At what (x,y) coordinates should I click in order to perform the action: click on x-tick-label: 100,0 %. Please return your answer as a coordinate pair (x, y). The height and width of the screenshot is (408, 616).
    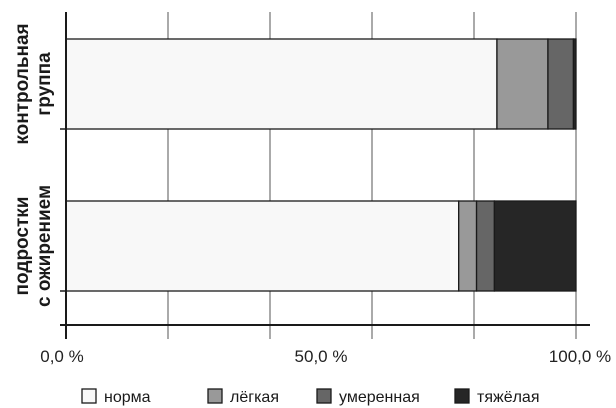
    Looking at the image, I should click on (580, 356).